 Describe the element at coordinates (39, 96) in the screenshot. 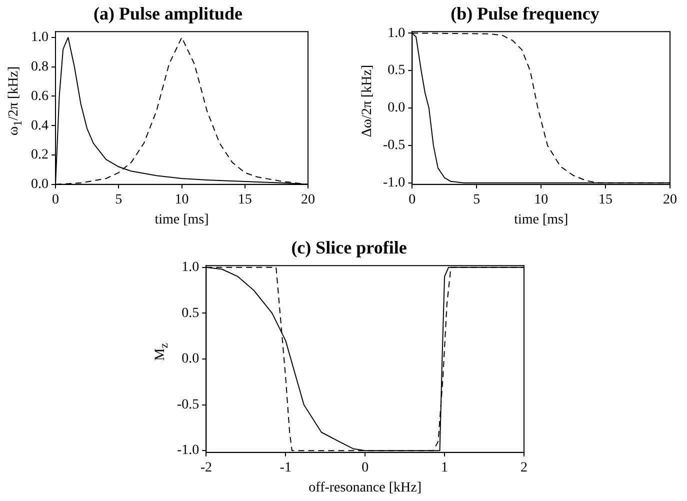

I see `y-tick-label: 0.6` at that location.